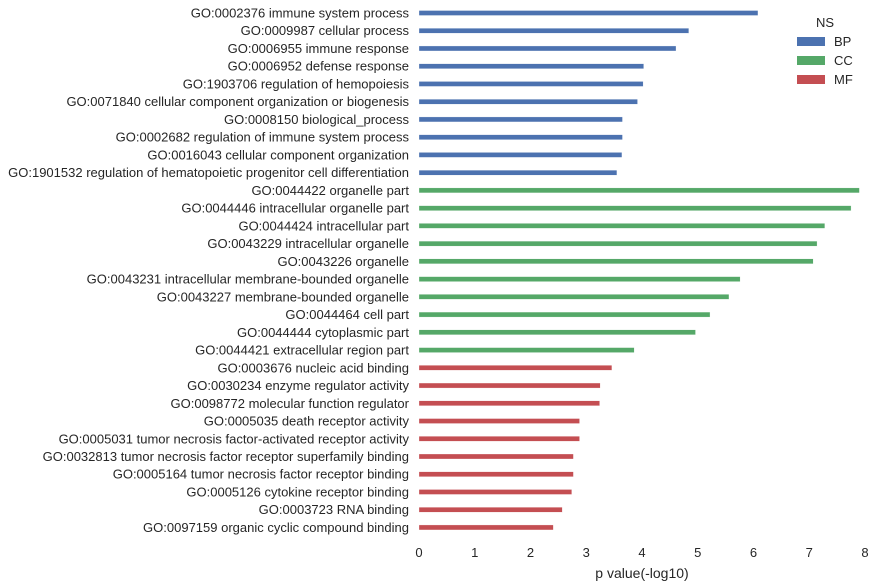 Image resolution: width=875 pixels, height=587 pixels. What do you see at coordinates (811, 41) in the screenshot?
I see `legend-swatch-bp` at bounding box center [811, 41].